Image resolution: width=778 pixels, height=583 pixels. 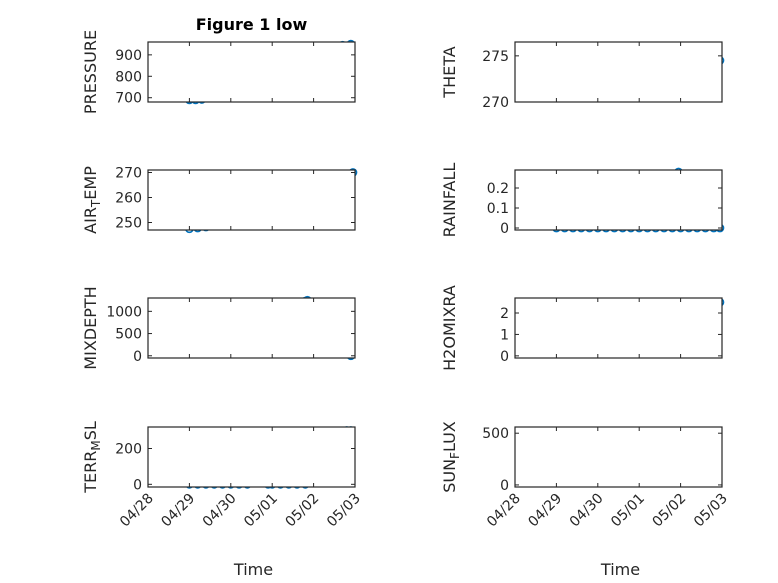 I want to click on y-tick-label: 700, so click(x=128, y=99).